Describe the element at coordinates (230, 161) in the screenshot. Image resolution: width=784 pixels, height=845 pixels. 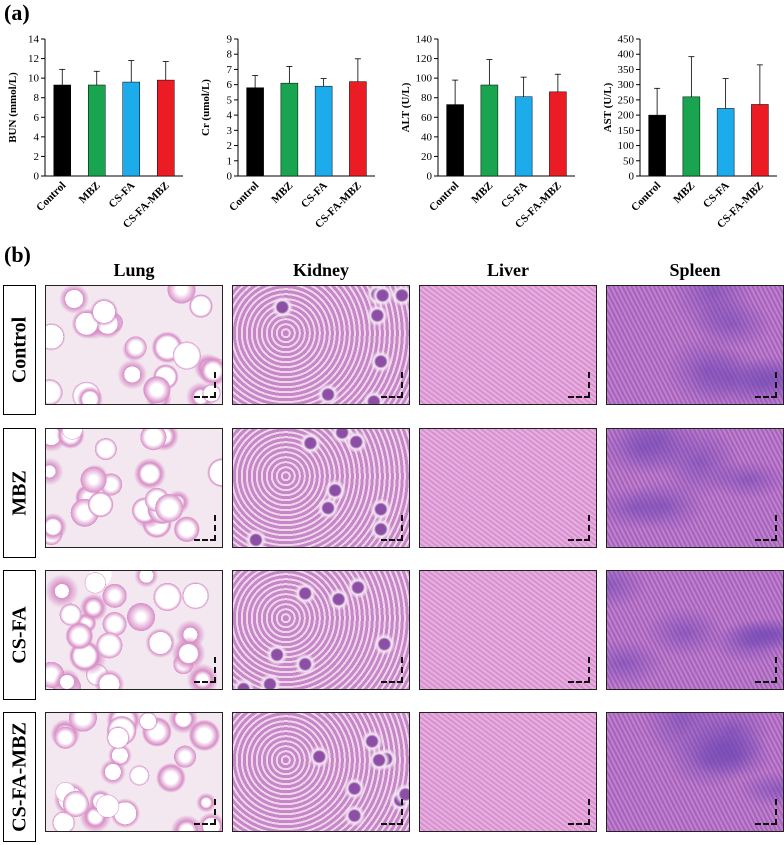
I see `y-tick-label: 1` at that location.